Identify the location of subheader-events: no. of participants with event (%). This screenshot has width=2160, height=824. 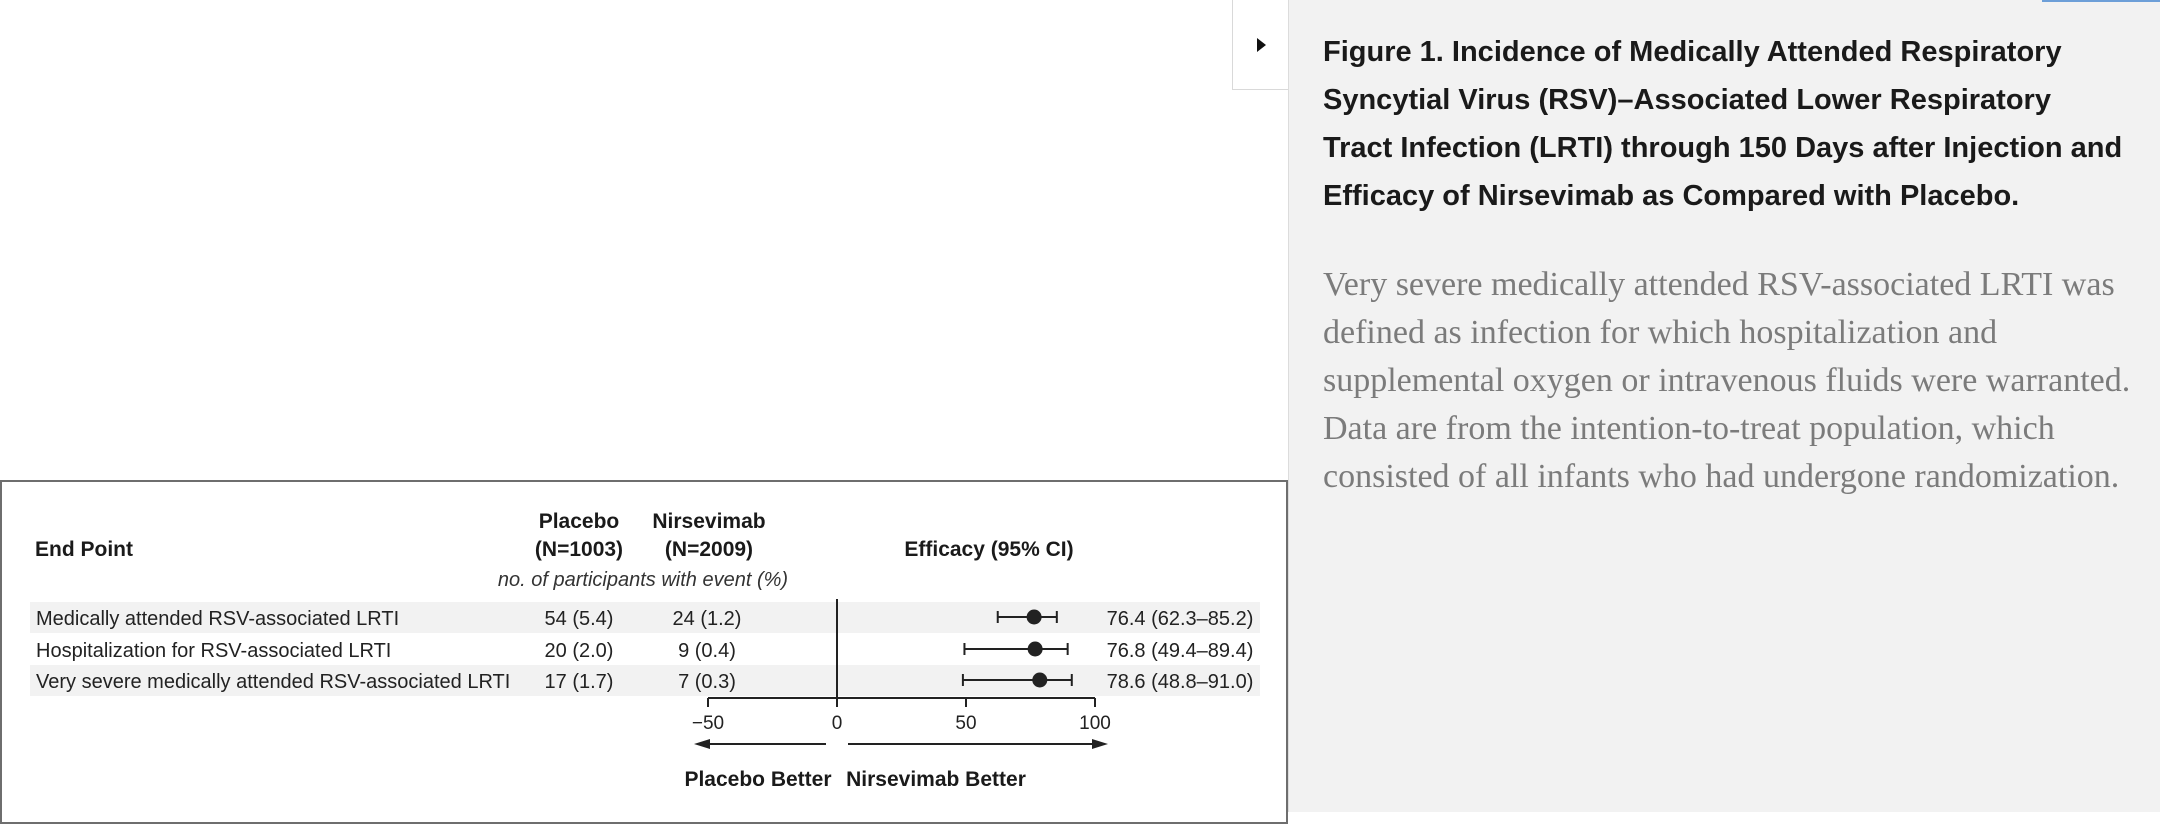
(643, 580).